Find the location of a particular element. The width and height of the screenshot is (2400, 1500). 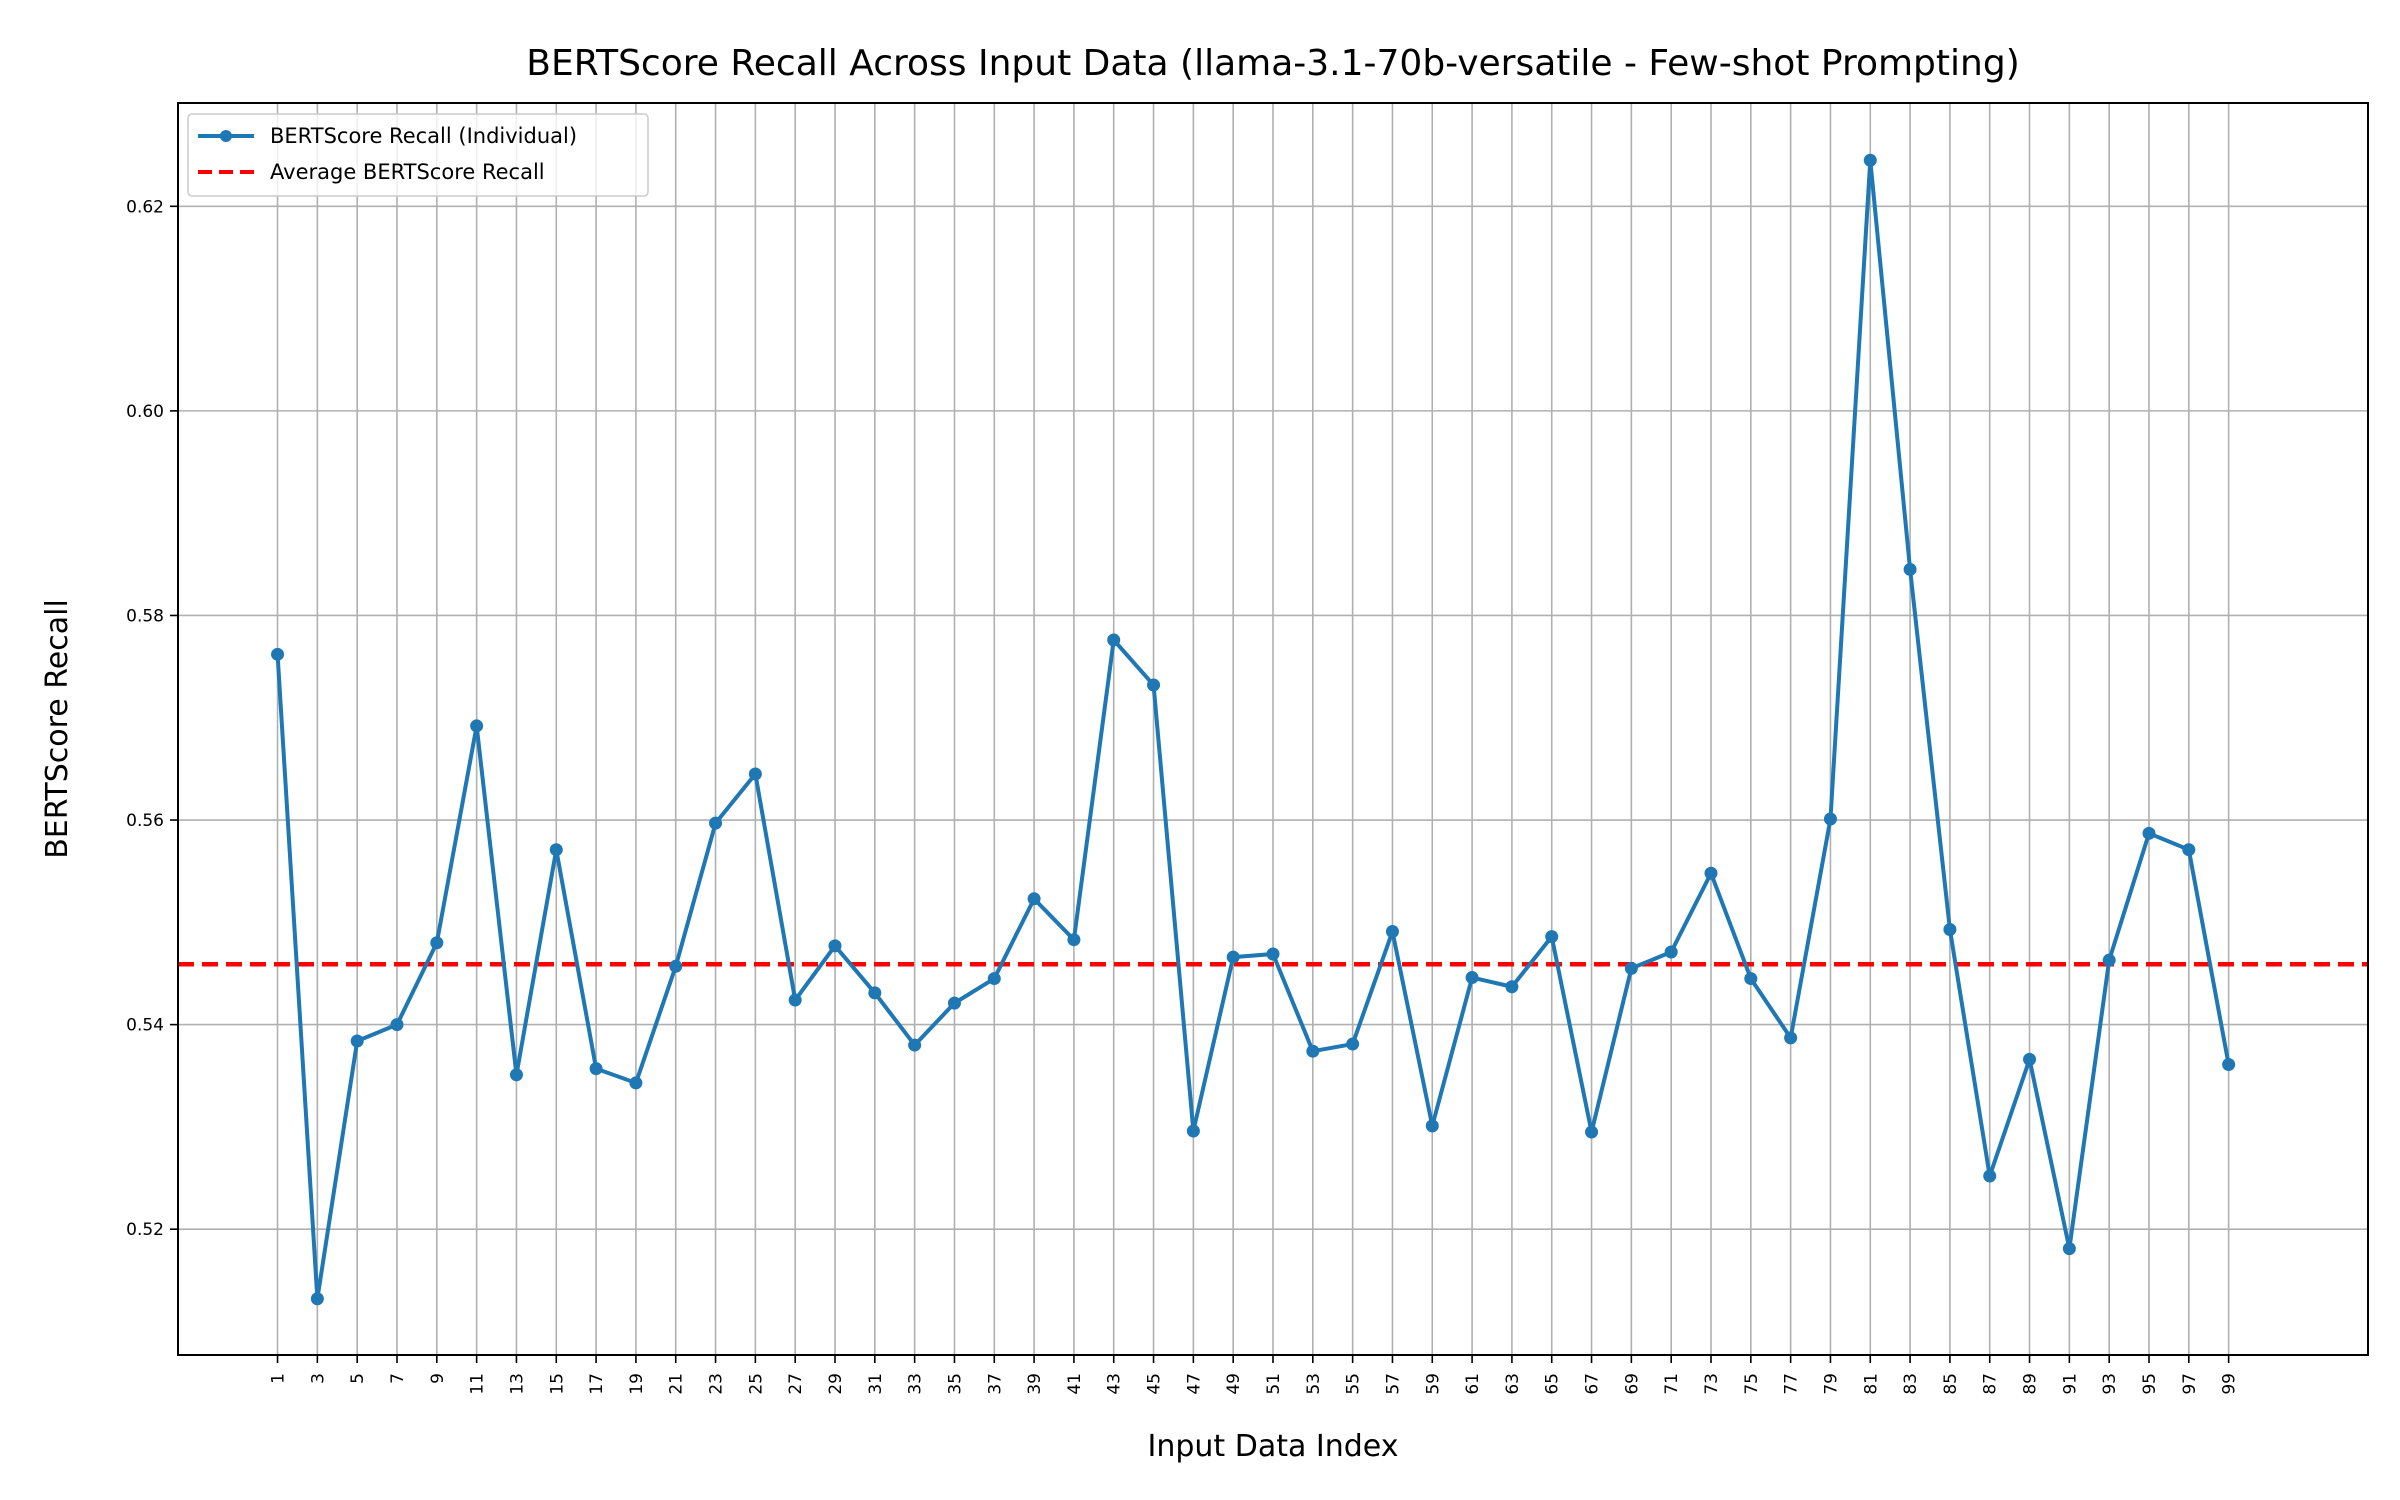

x-tick-label: 47 is located at coordinates (1194, 1384).